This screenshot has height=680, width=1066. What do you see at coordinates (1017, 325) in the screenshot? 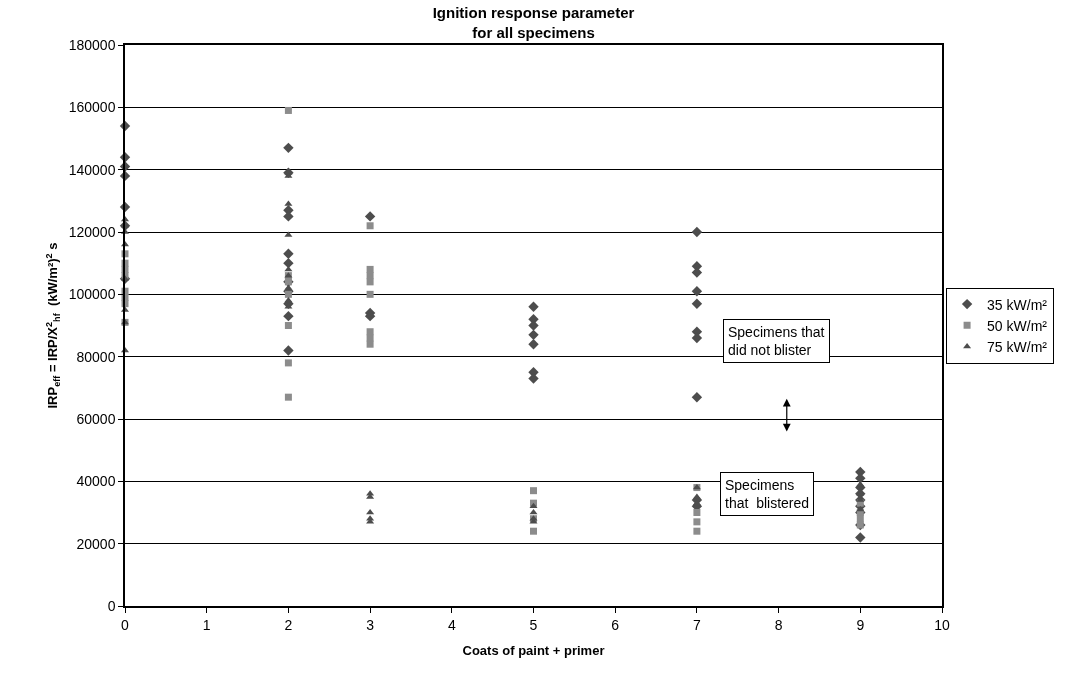
I see `legend-label: 50 kW/m²` at bounding box center [1017, 325].